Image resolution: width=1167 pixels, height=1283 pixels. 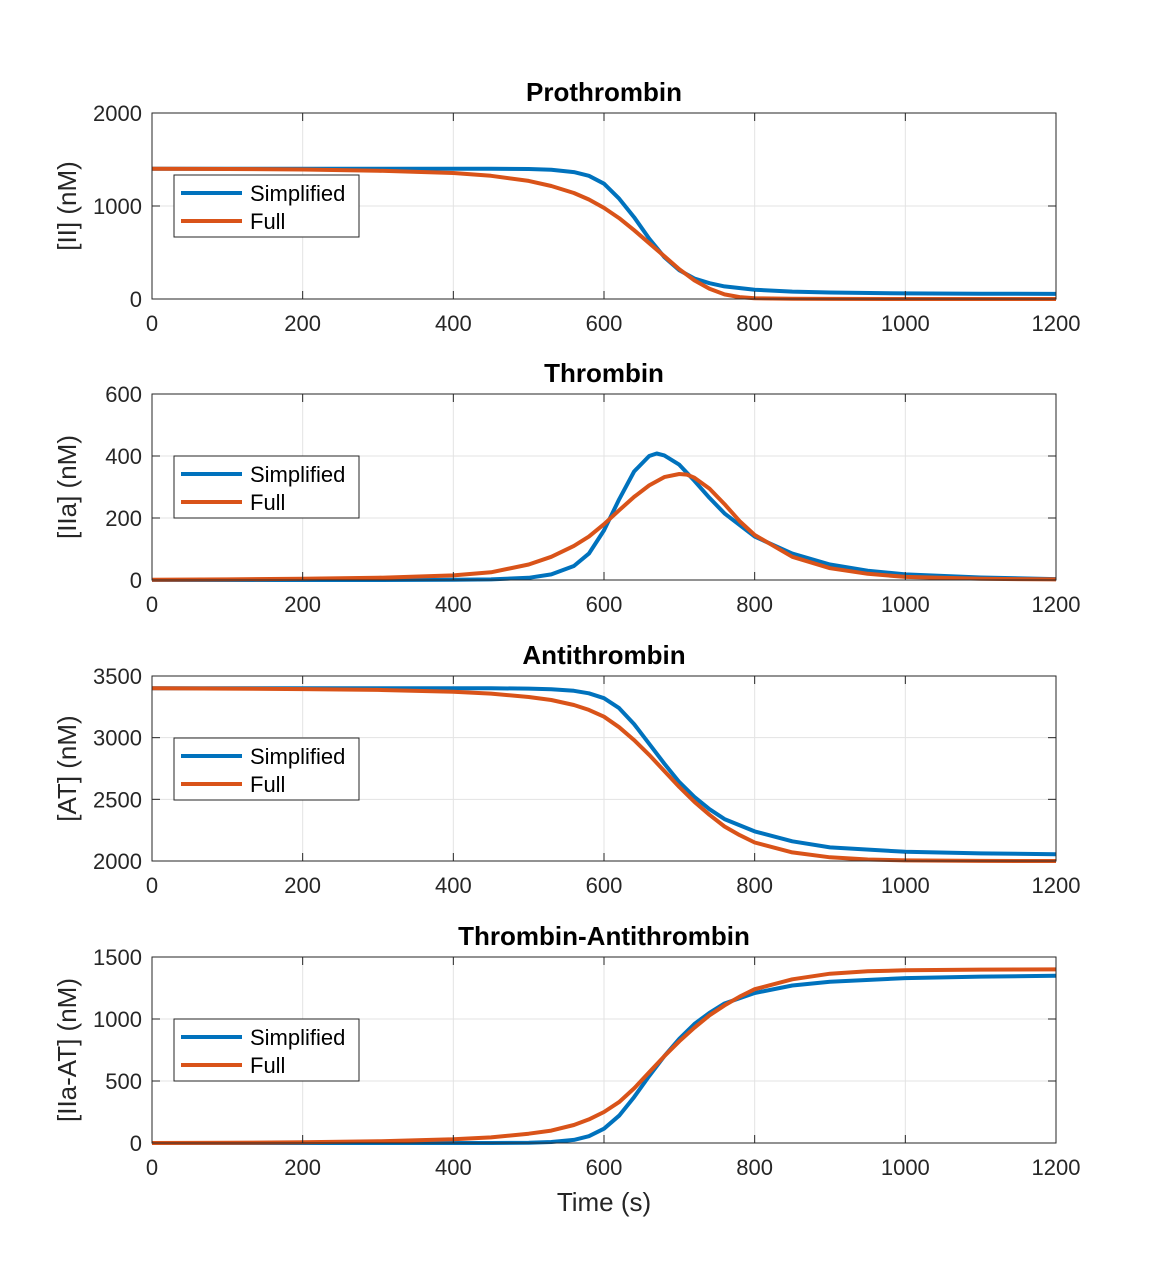 I want to click on chart-title: Thrombin-Antithrombin, so click(x=604, y=936).